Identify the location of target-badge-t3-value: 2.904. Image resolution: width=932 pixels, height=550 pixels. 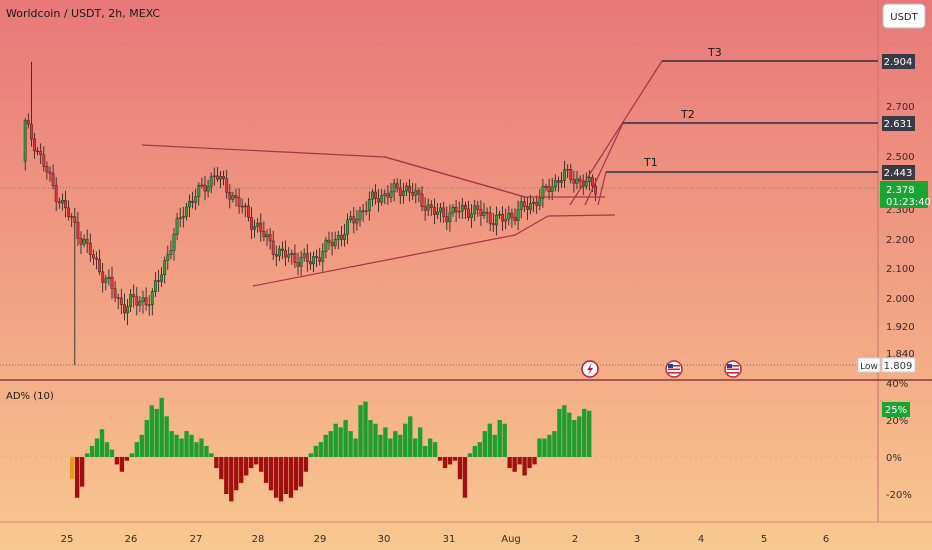
(898, 62).